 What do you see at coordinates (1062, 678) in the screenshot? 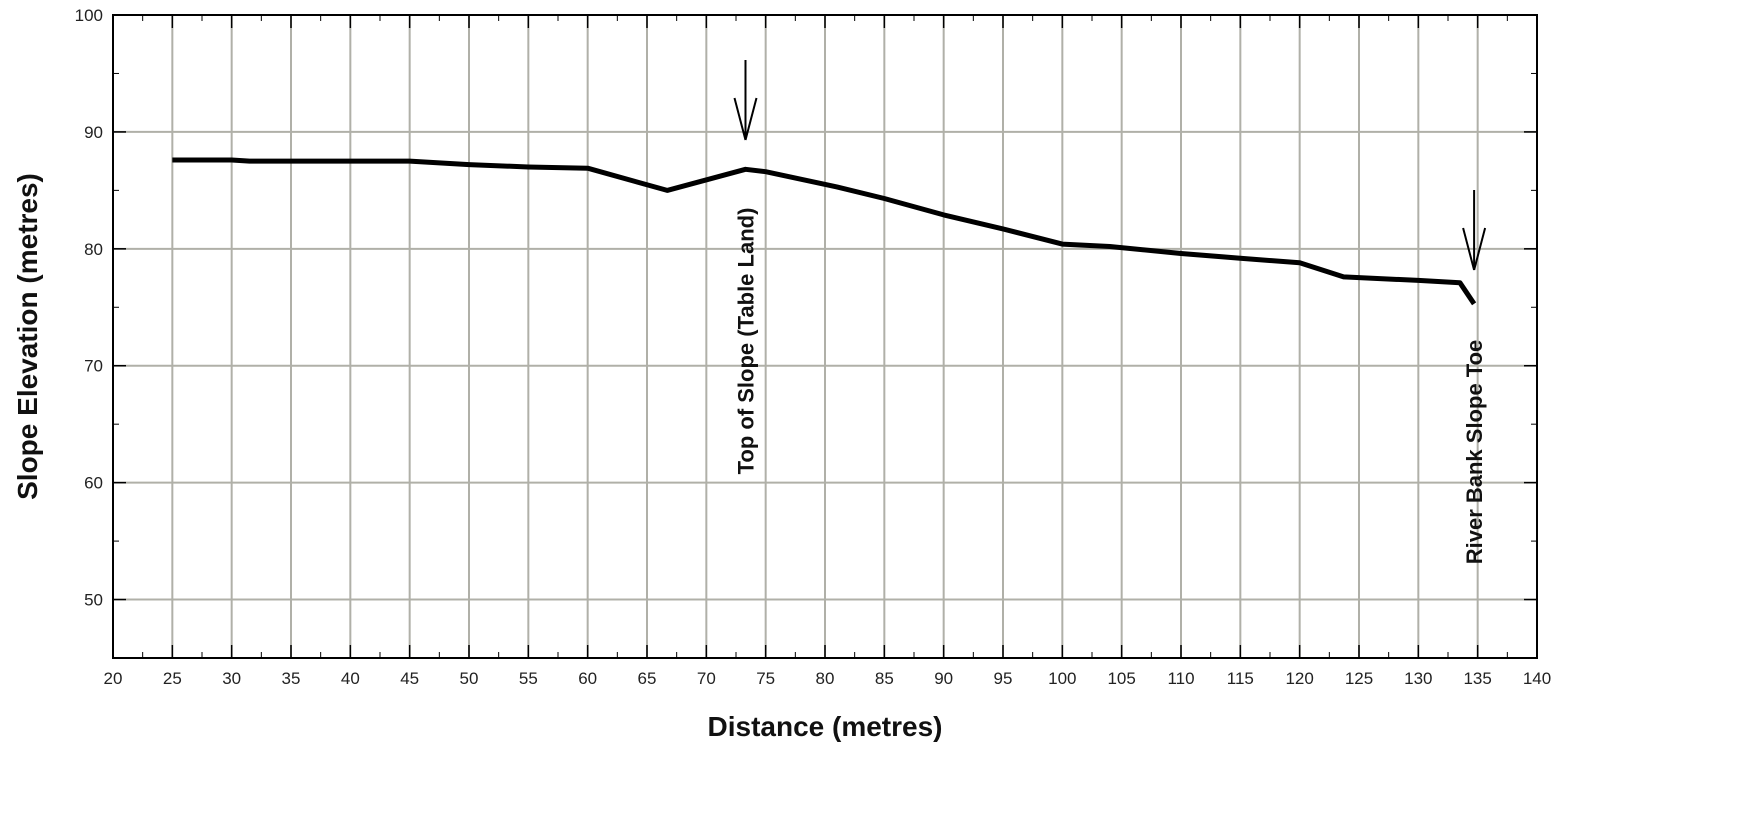
I see `x-tick-label: 100` at bounding box center [1062, 678].